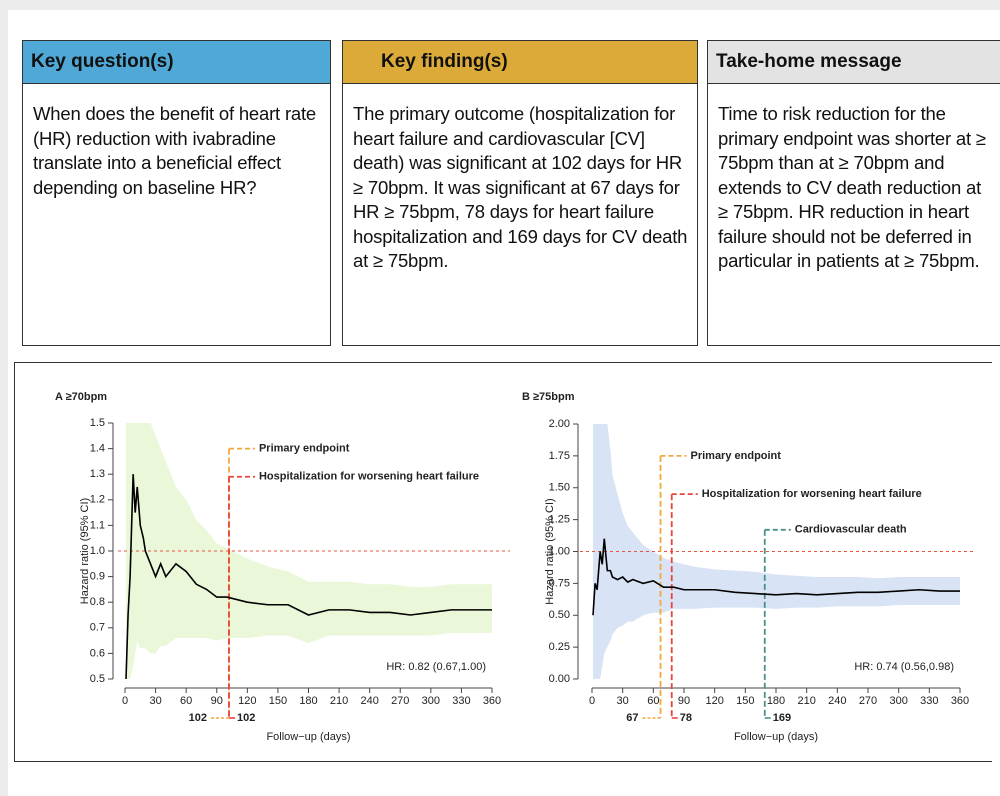  I want to click on y-tick-label: 1.2, so click(97, 500).